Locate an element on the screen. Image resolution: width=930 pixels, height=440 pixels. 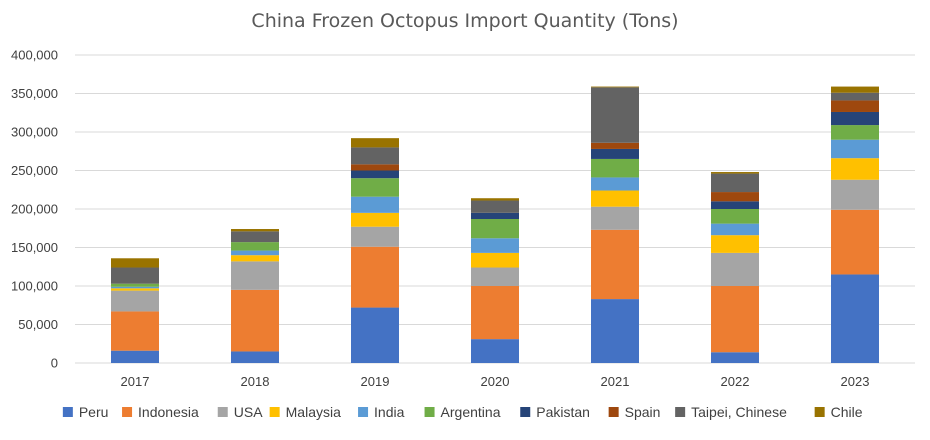
bar-2017-argentina is located at coordinates (135, 285).